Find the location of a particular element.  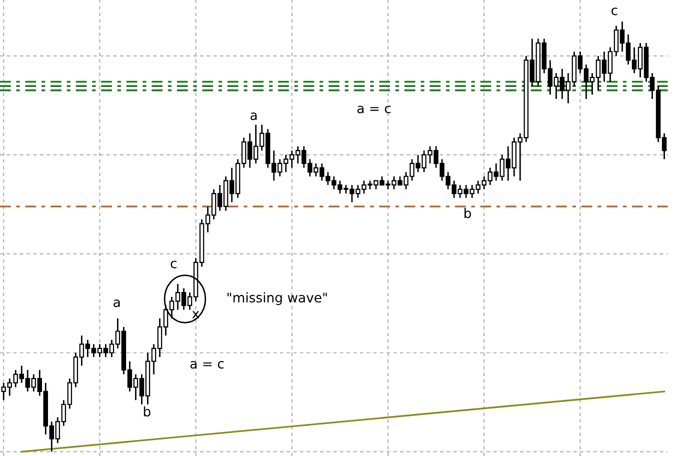

annotation: c is located at coordinates (173, 264).